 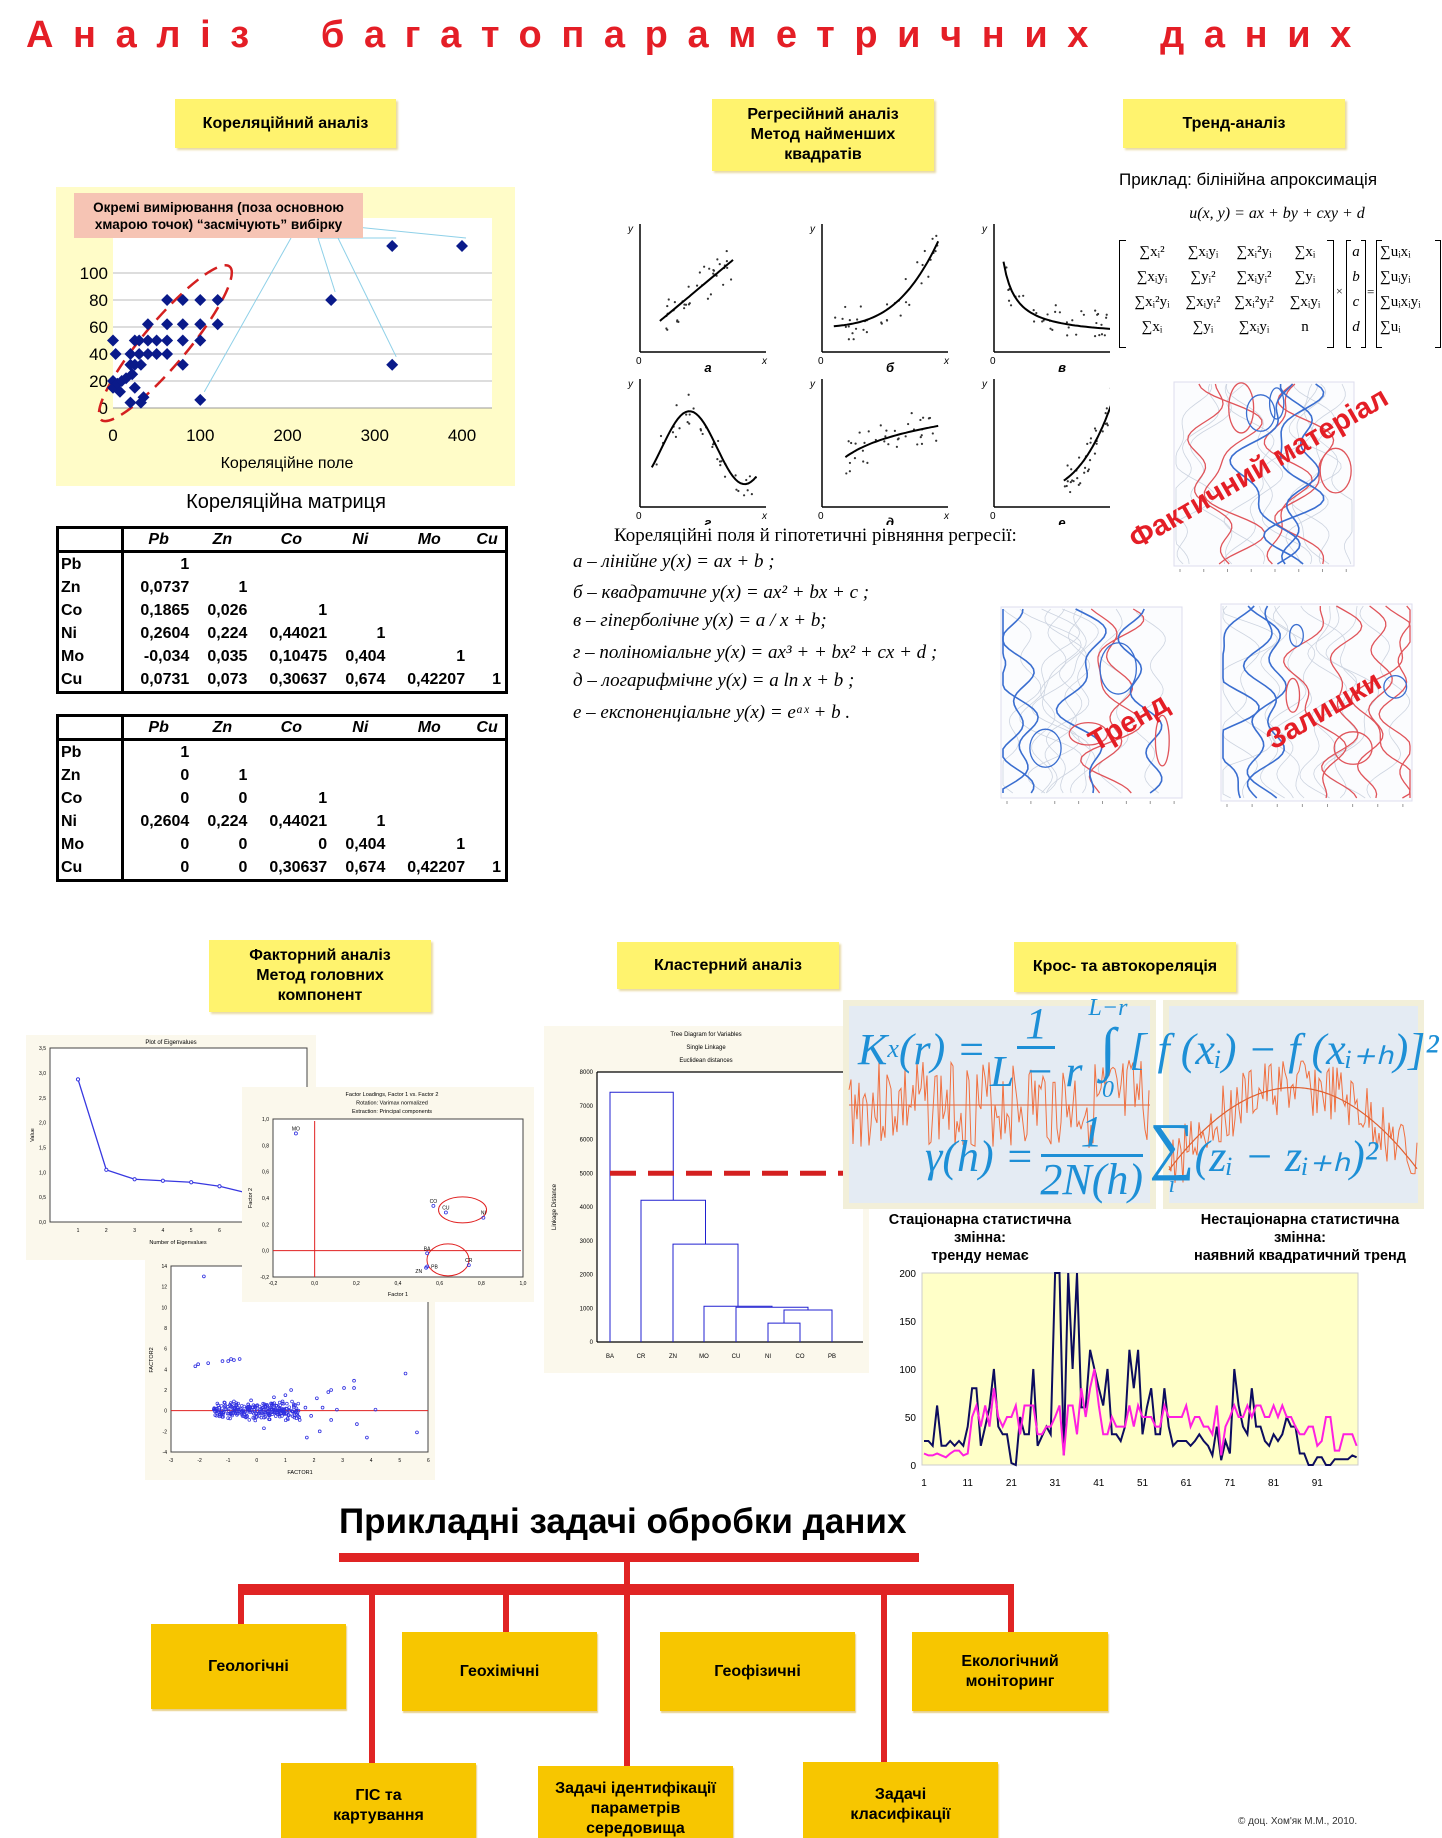 I want to click on row-header: Co, so click(x=90, y=610).